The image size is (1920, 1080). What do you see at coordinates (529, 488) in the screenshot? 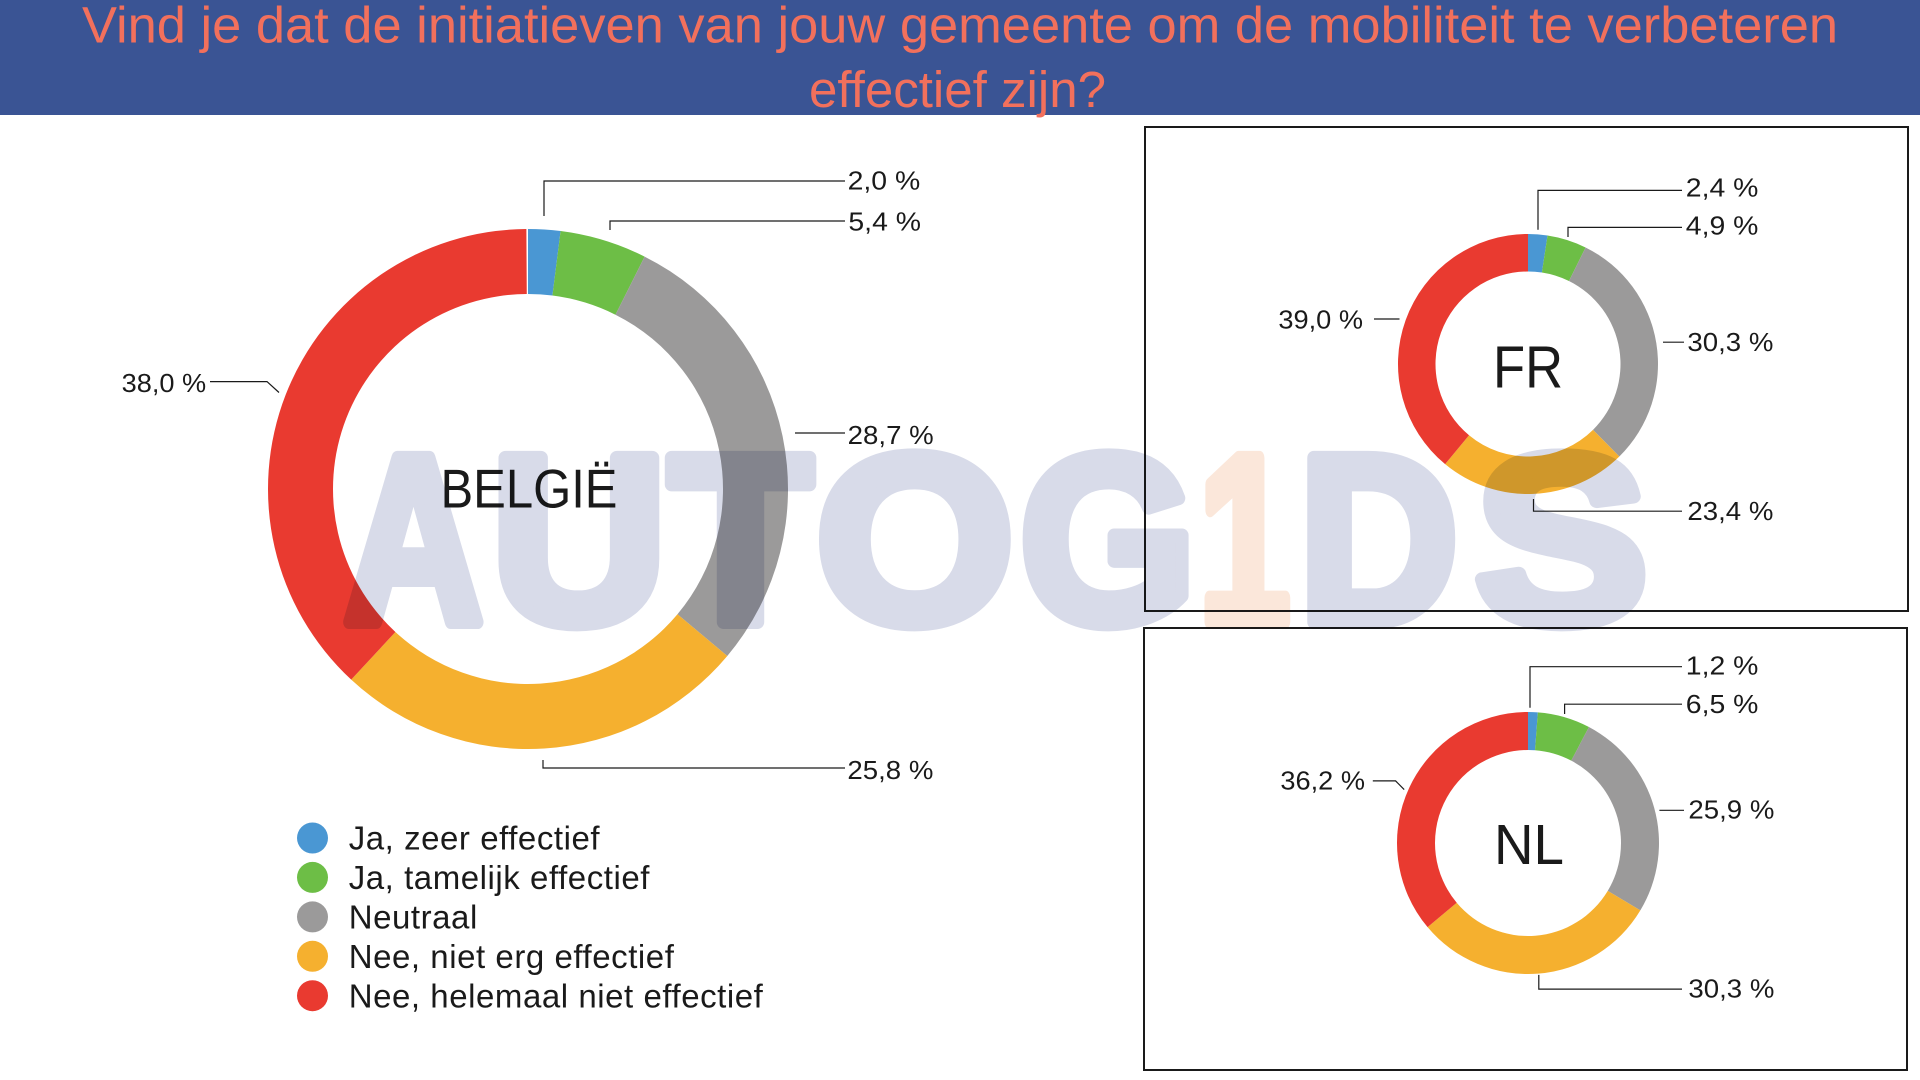
I see `svg-text: BELGIË` at bounding box center [529, 488].